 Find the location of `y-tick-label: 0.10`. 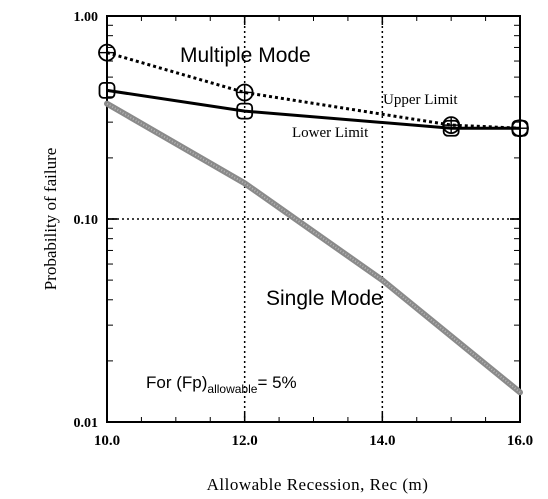

y-tick-label: 0.10 is located at coordinates (86, 220).